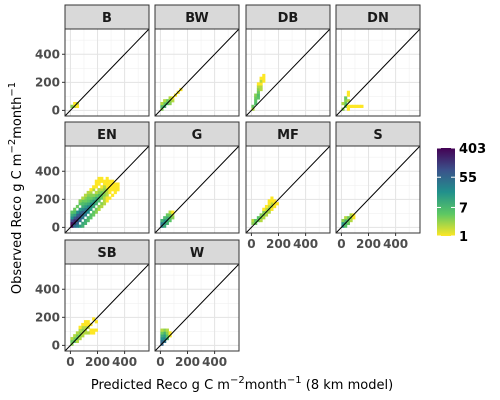 Image resolution: width=500 pixels, height=400 pixels. What do you see at coordinates (107, 135) in the screenshot?
I see `facet-strip-label: EN` at bounding box center [107, 135].